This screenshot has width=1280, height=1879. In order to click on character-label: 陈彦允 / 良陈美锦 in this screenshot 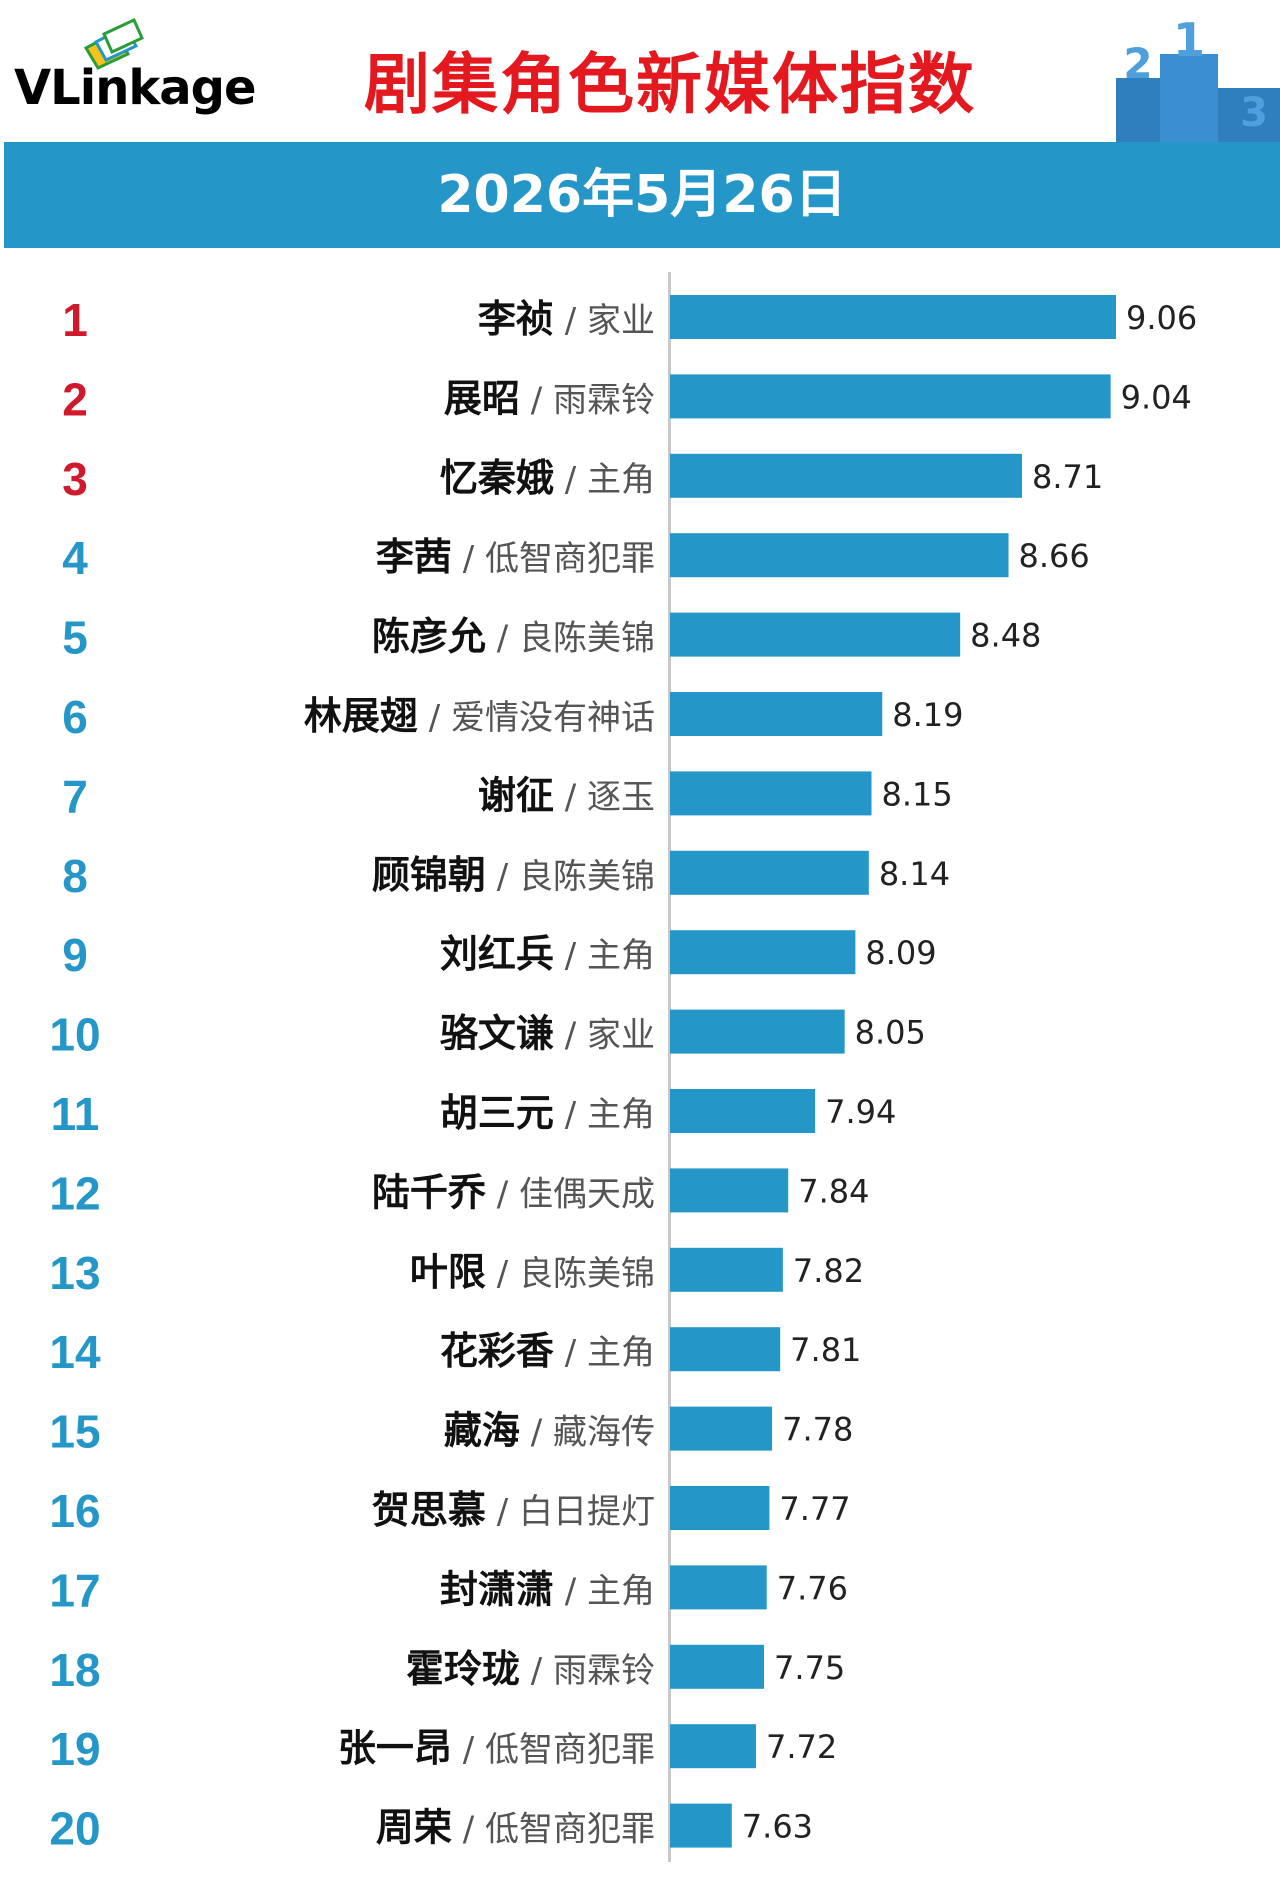, I will do `click(513, 637)`.